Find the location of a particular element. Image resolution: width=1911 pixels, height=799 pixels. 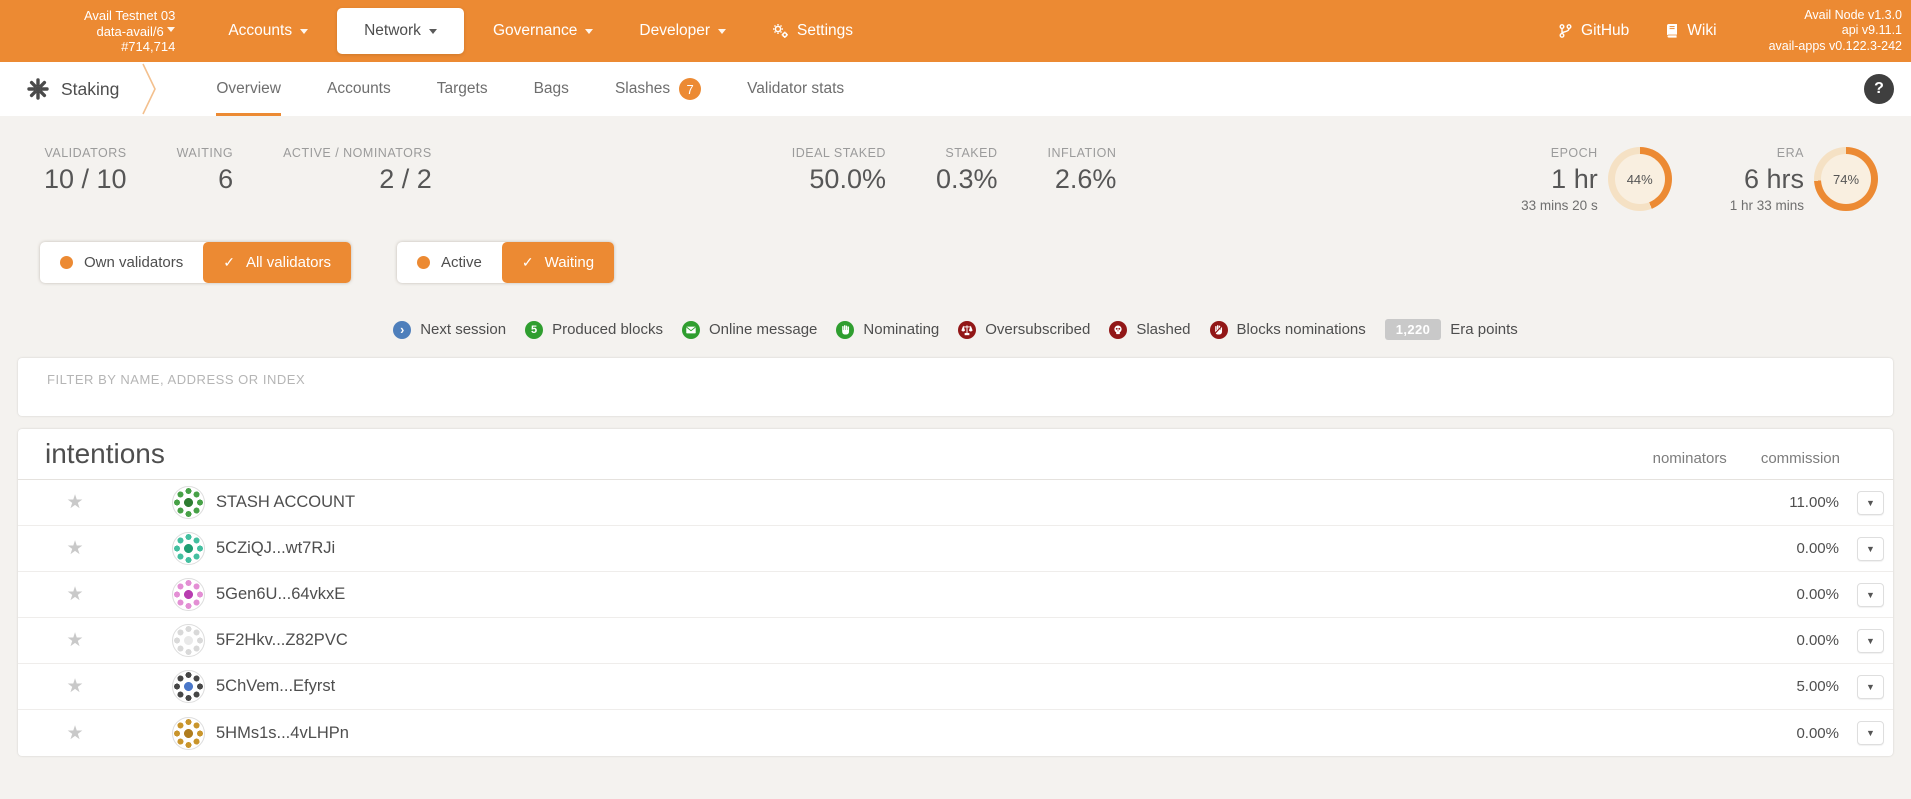

epoch-timer: EPOCH 1 hr 33 mins 20 s 44% is located at coordinates (1596, 179).